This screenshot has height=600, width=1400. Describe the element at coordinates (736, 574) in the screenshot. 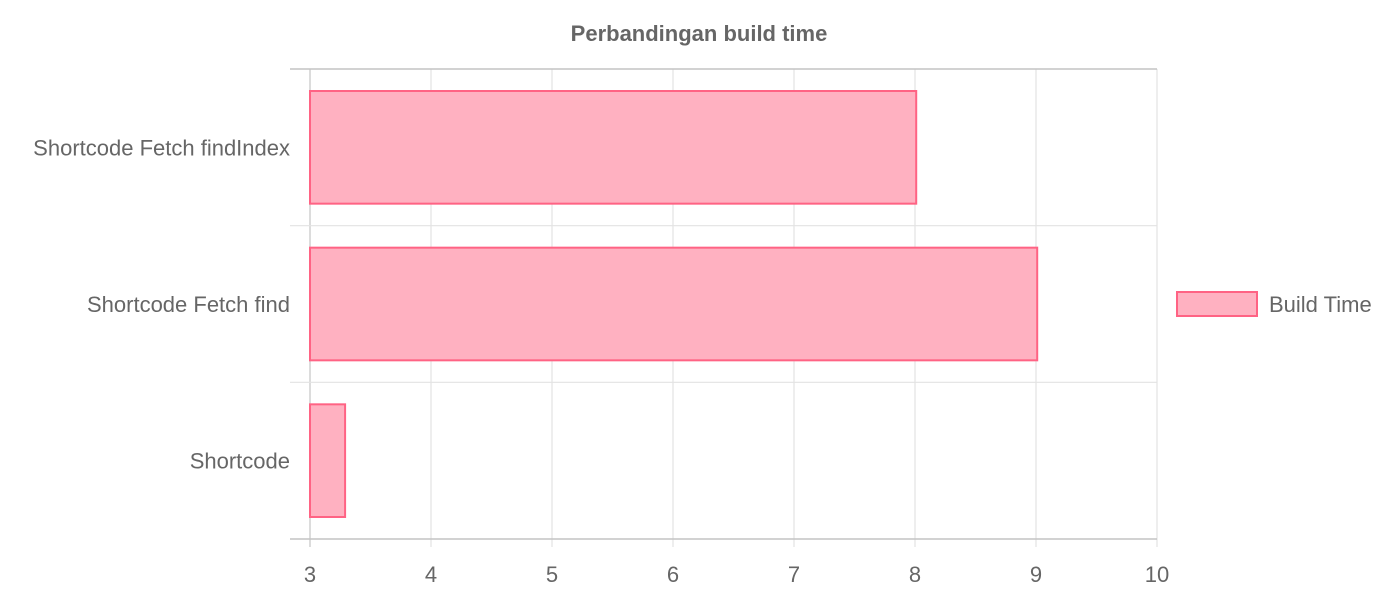

I see `x-axis-labels: 3 4 5 6 7 8 9 10` at that location.